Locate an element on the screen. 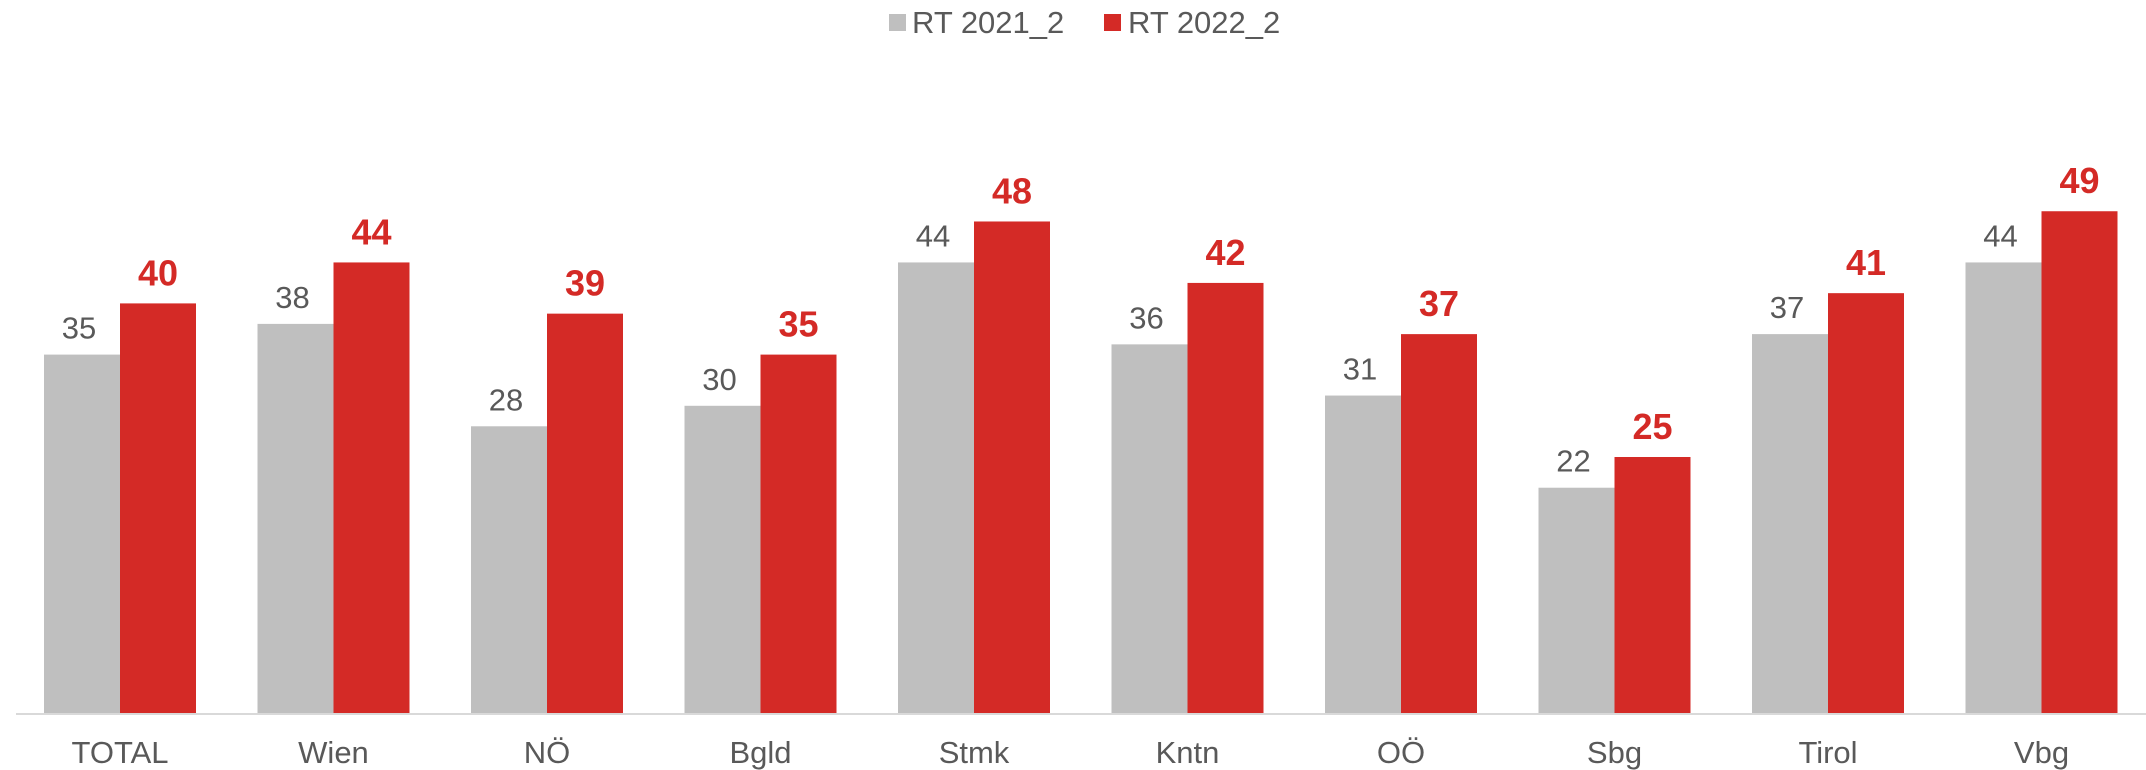  x-tick-label-Stmk: Stmk is located at coordinates (974, 752).